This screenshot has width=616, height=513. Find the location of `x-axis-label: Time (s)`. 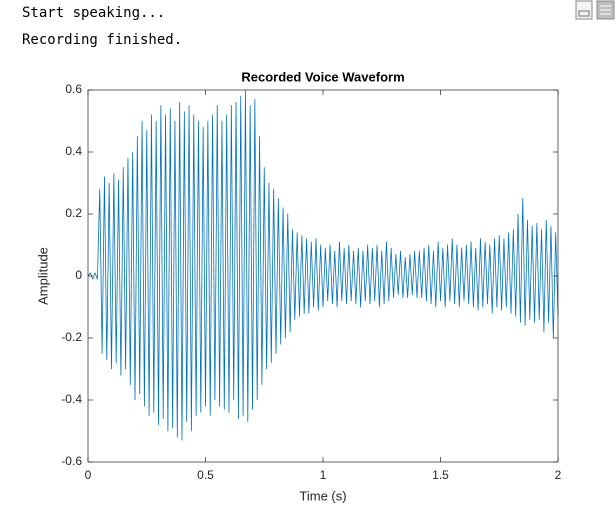

x-axis-label: Time (s) is located at coordinates (322, 495).